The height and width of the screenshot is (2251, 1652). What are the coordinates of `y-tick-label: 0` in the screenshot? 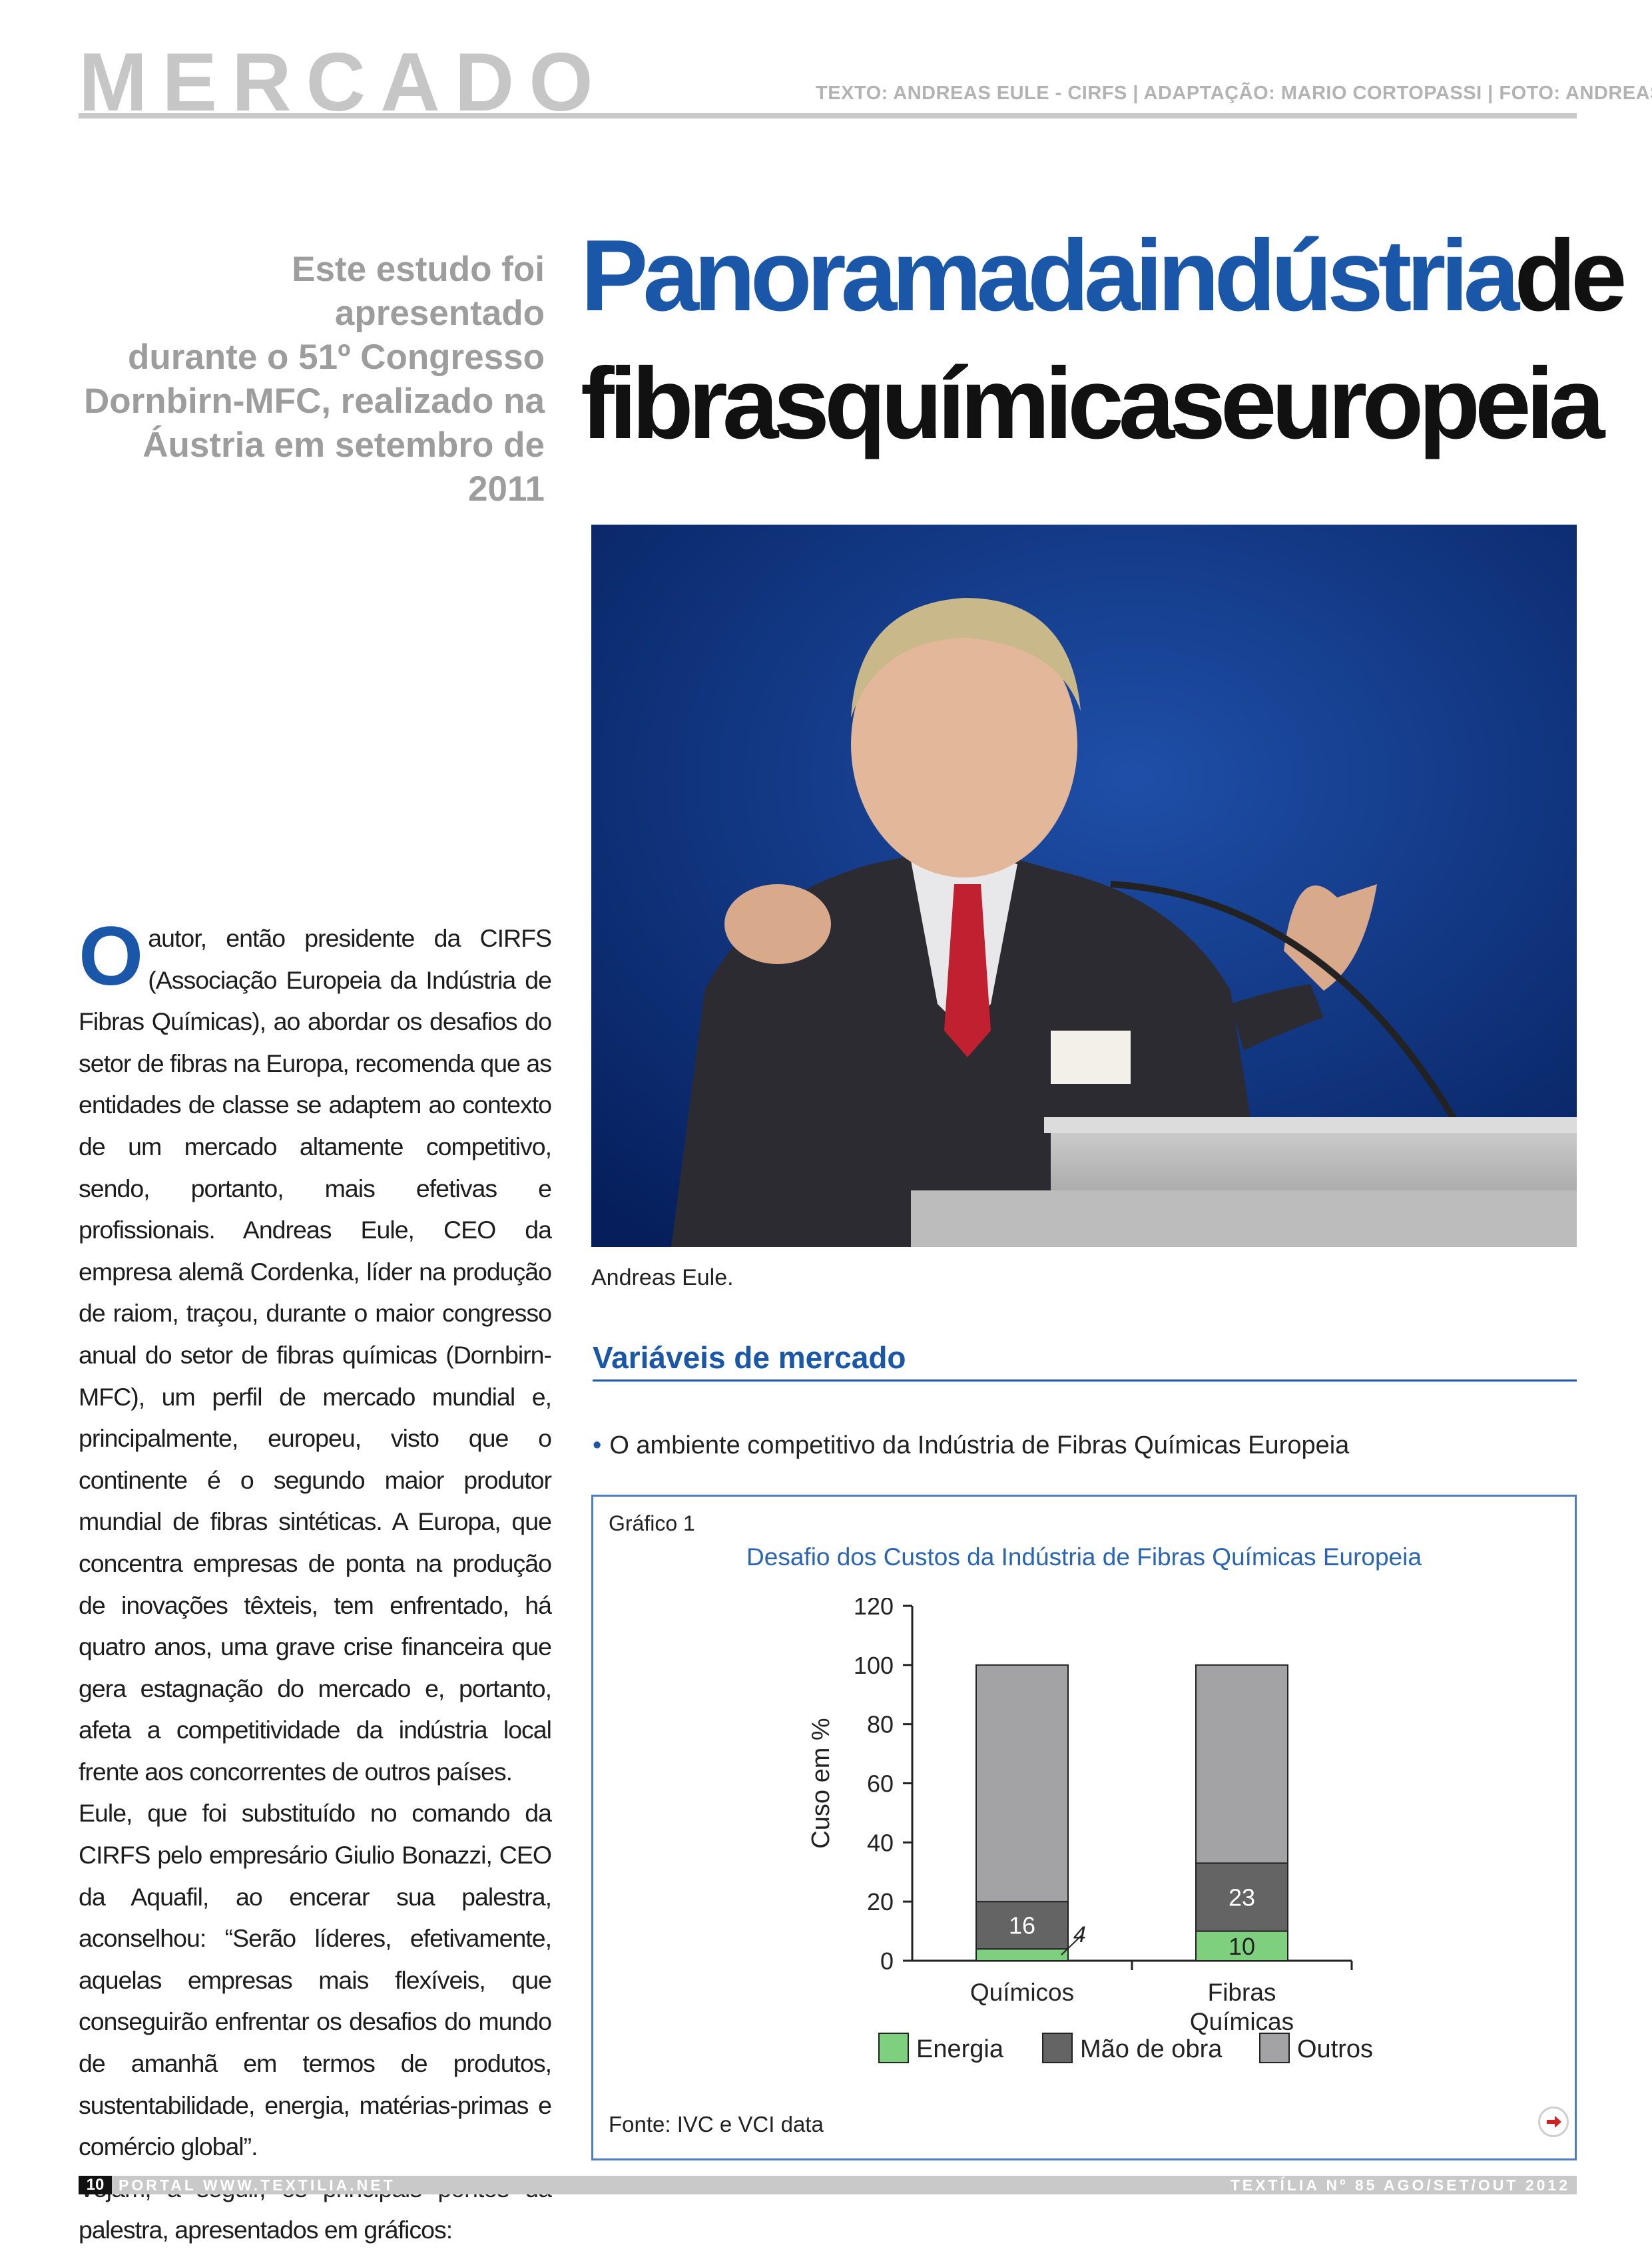 It's located at (887, 1961).